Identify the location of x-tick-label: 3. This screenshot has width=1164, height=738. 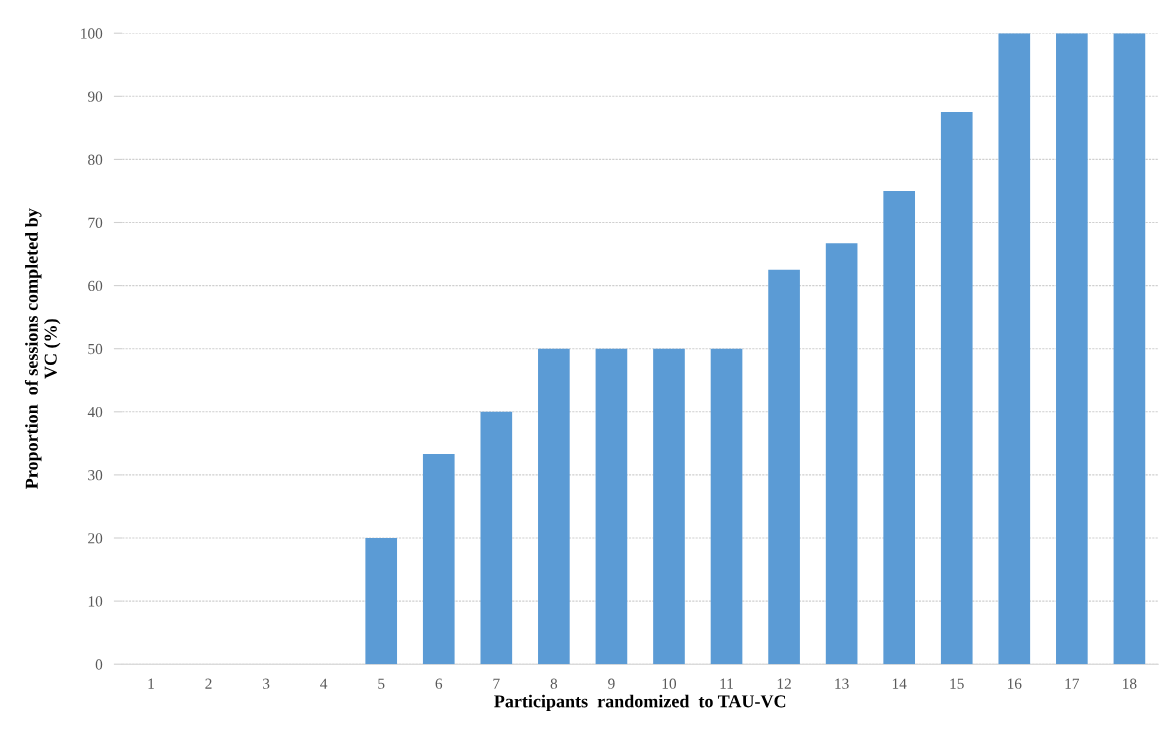
(266, 683).